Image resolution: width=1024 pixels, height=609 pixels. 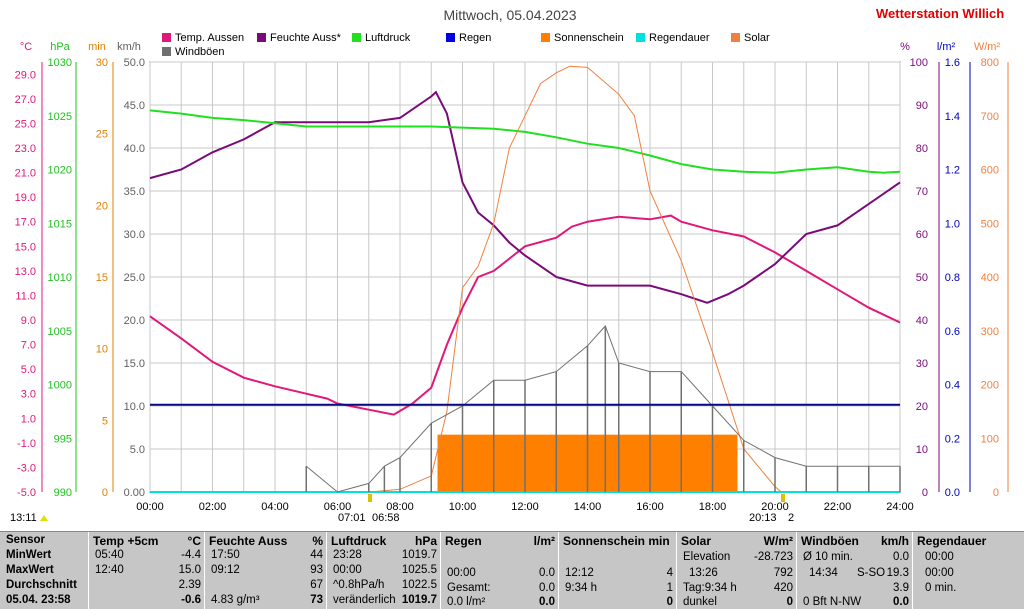 What do you see at coordinates (990, 117) in the screenshot?
I see `wm2-tick-label: 700` at bounding box center [990, 117].